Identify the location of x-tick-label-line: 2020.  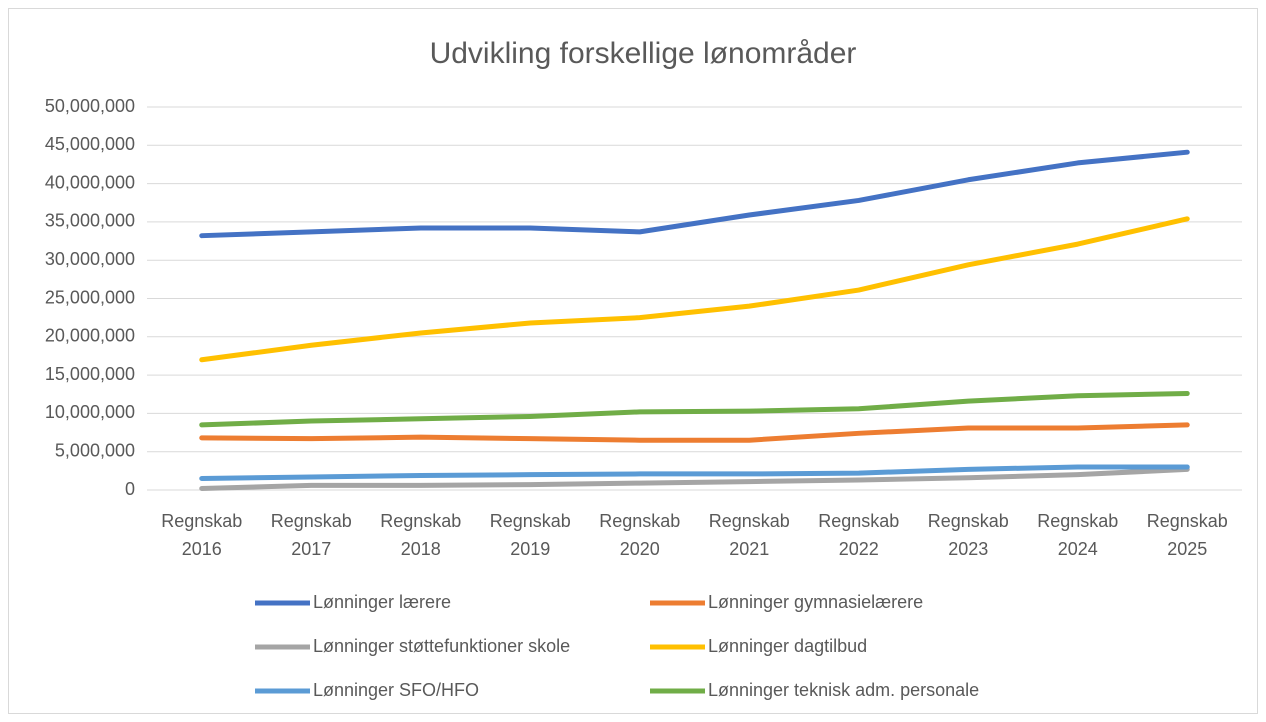
(640, 549).